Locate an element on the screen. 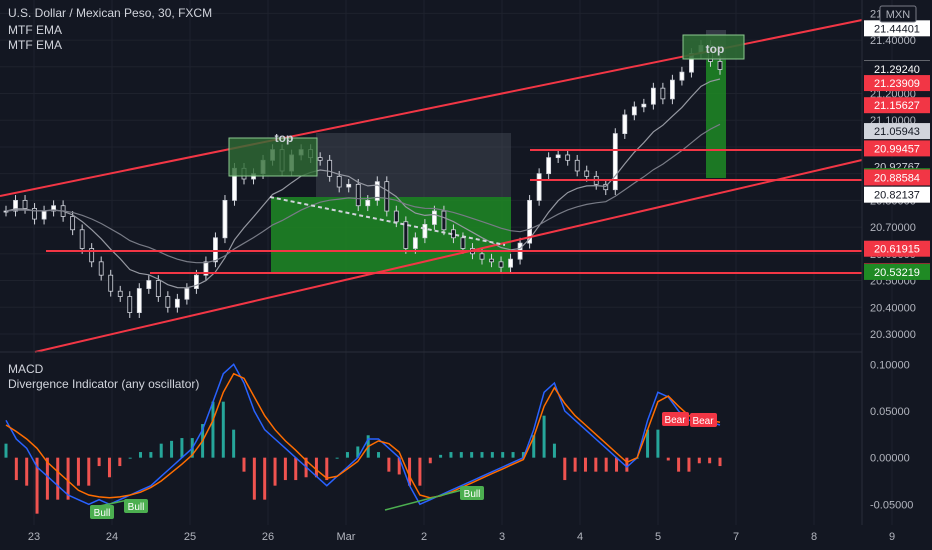  time-tick-label: 3 is located at coordinates (502, 537).